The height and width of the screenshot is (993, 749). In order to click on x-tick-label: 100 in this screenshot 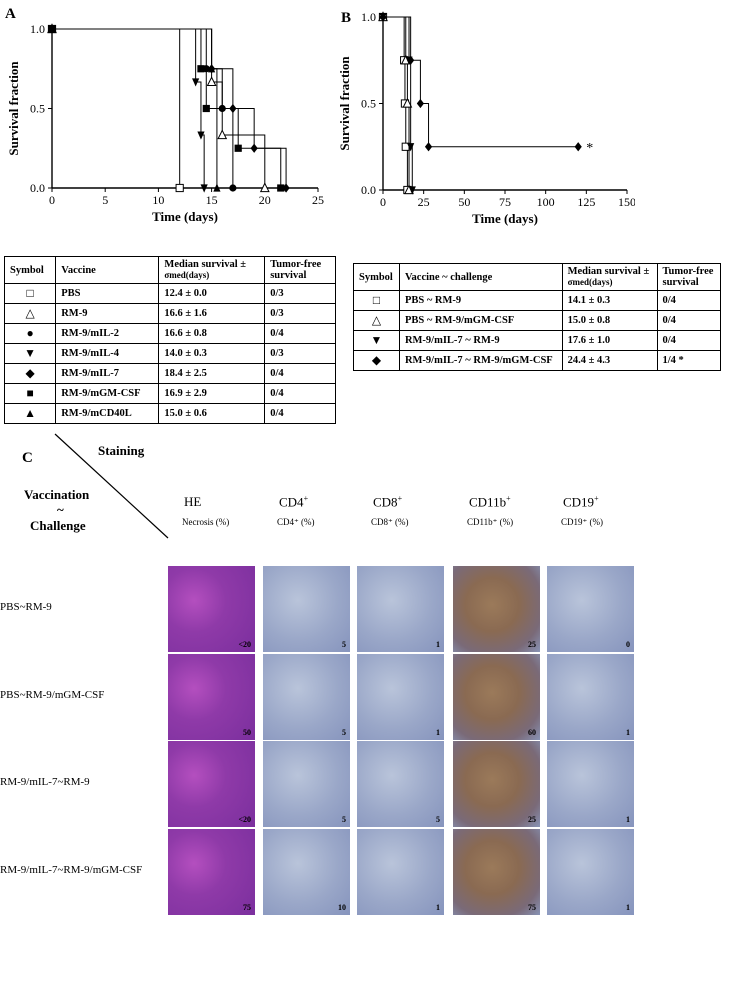, I will do `click(546, 202)`.